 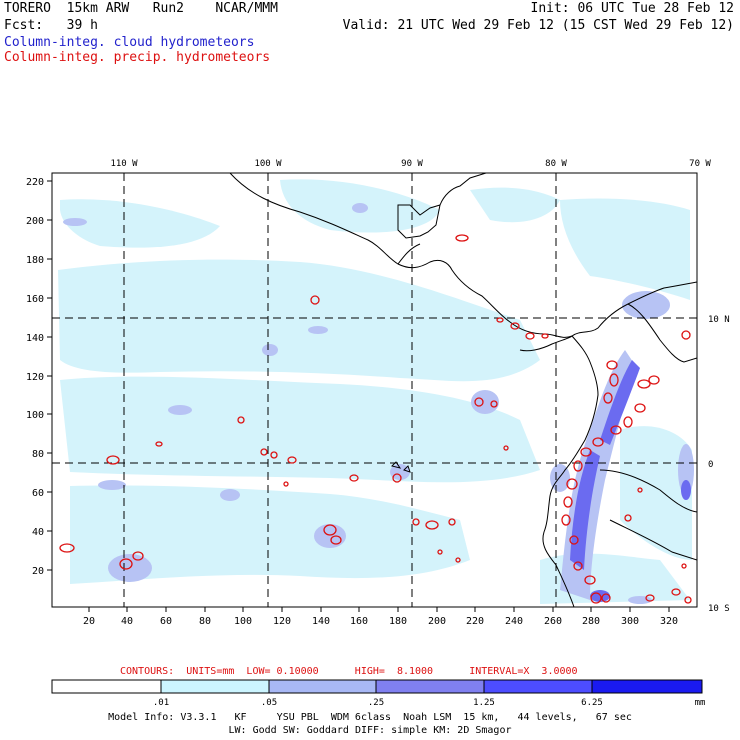 I want to click on lon-label: 90 W, so click(x=412, y=164).